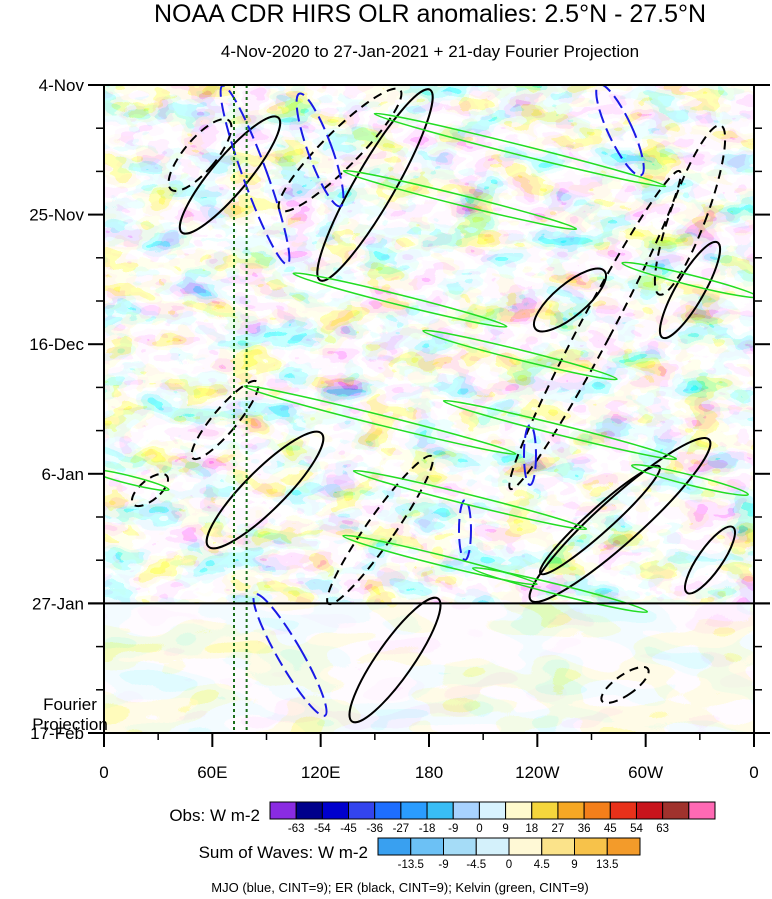  What do you see at coordinates (662, 829) in the screenshot?
I see `obs-colorbar-tick: 63` at bounding box center [662, 829].